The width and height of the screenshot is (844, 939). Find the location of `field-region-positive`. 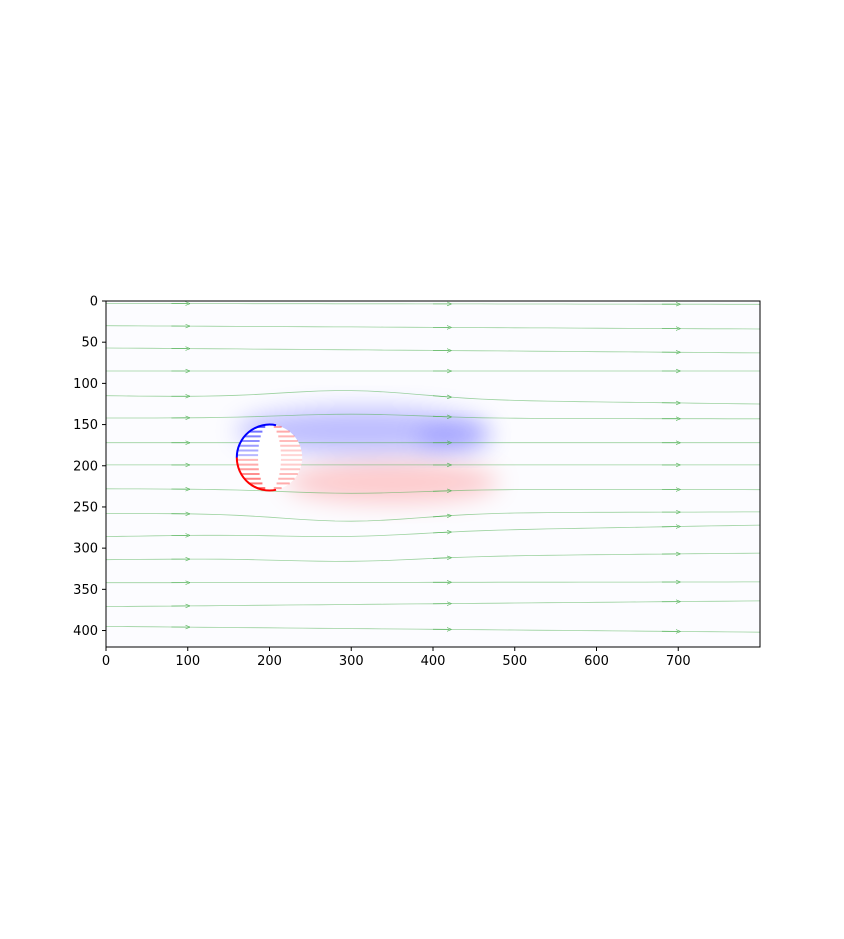

field-region-positive is located at coordinates (392, 482).